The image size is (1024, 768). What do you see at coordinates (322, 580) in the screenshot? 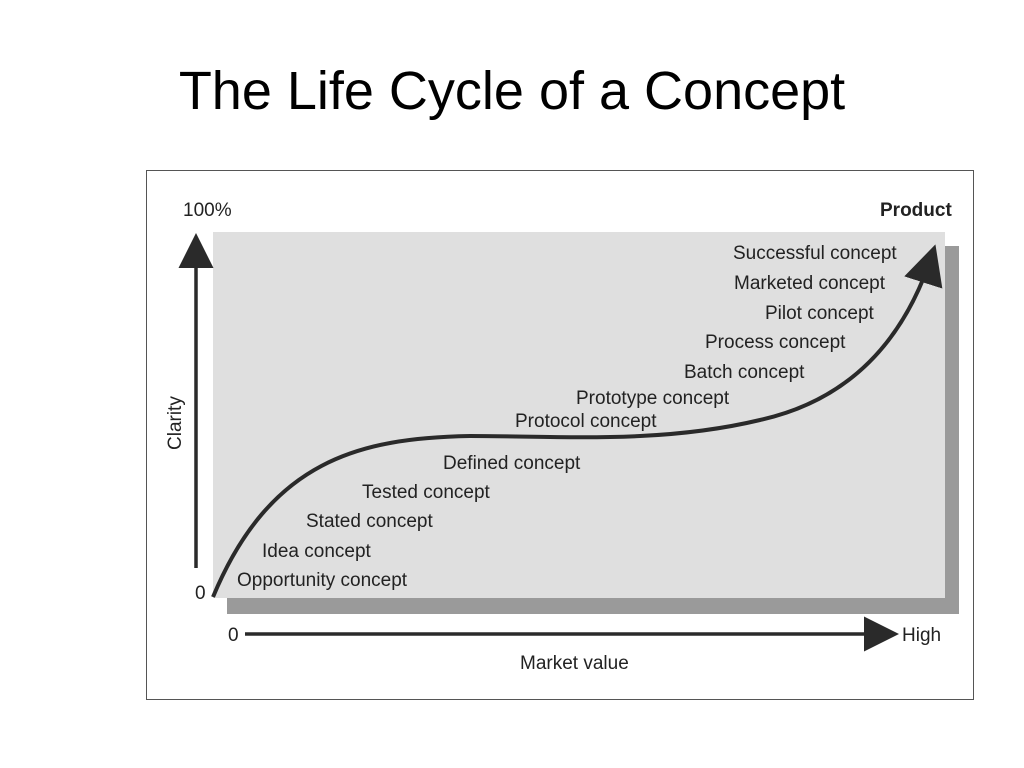
I see `stage-label: Opportunity concept` at bounding box center [322, 580].